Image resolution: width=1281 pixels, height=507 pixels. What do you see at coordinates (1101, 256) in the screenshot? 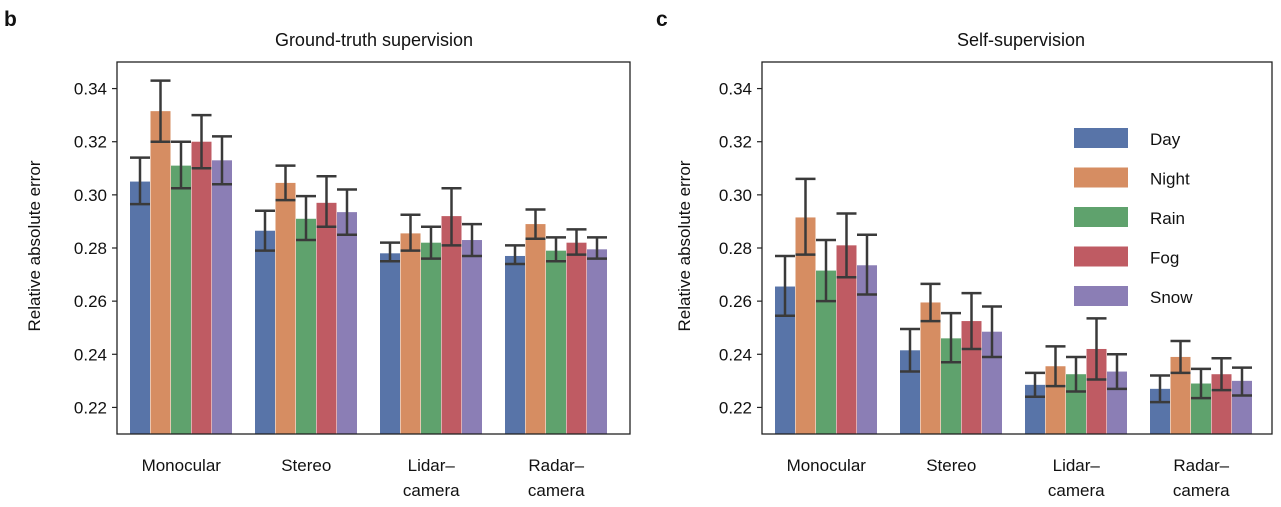
I see `legend-swatch-fog` at bounding box center [1101, 256].